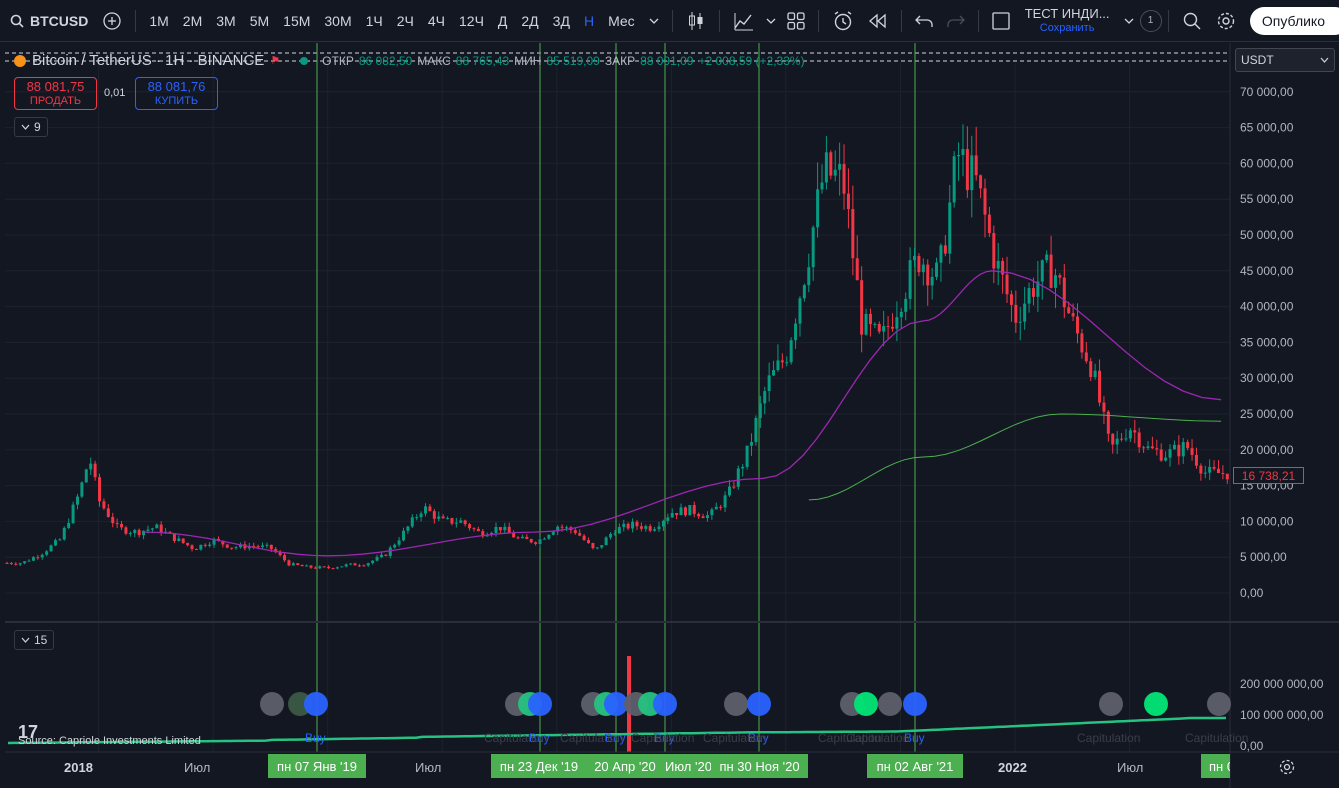  What do you see at coordinates (1267, 163) in the screenshot?
I see `price-axis-label: 60 000,00` at bounding box center [1267, 163].